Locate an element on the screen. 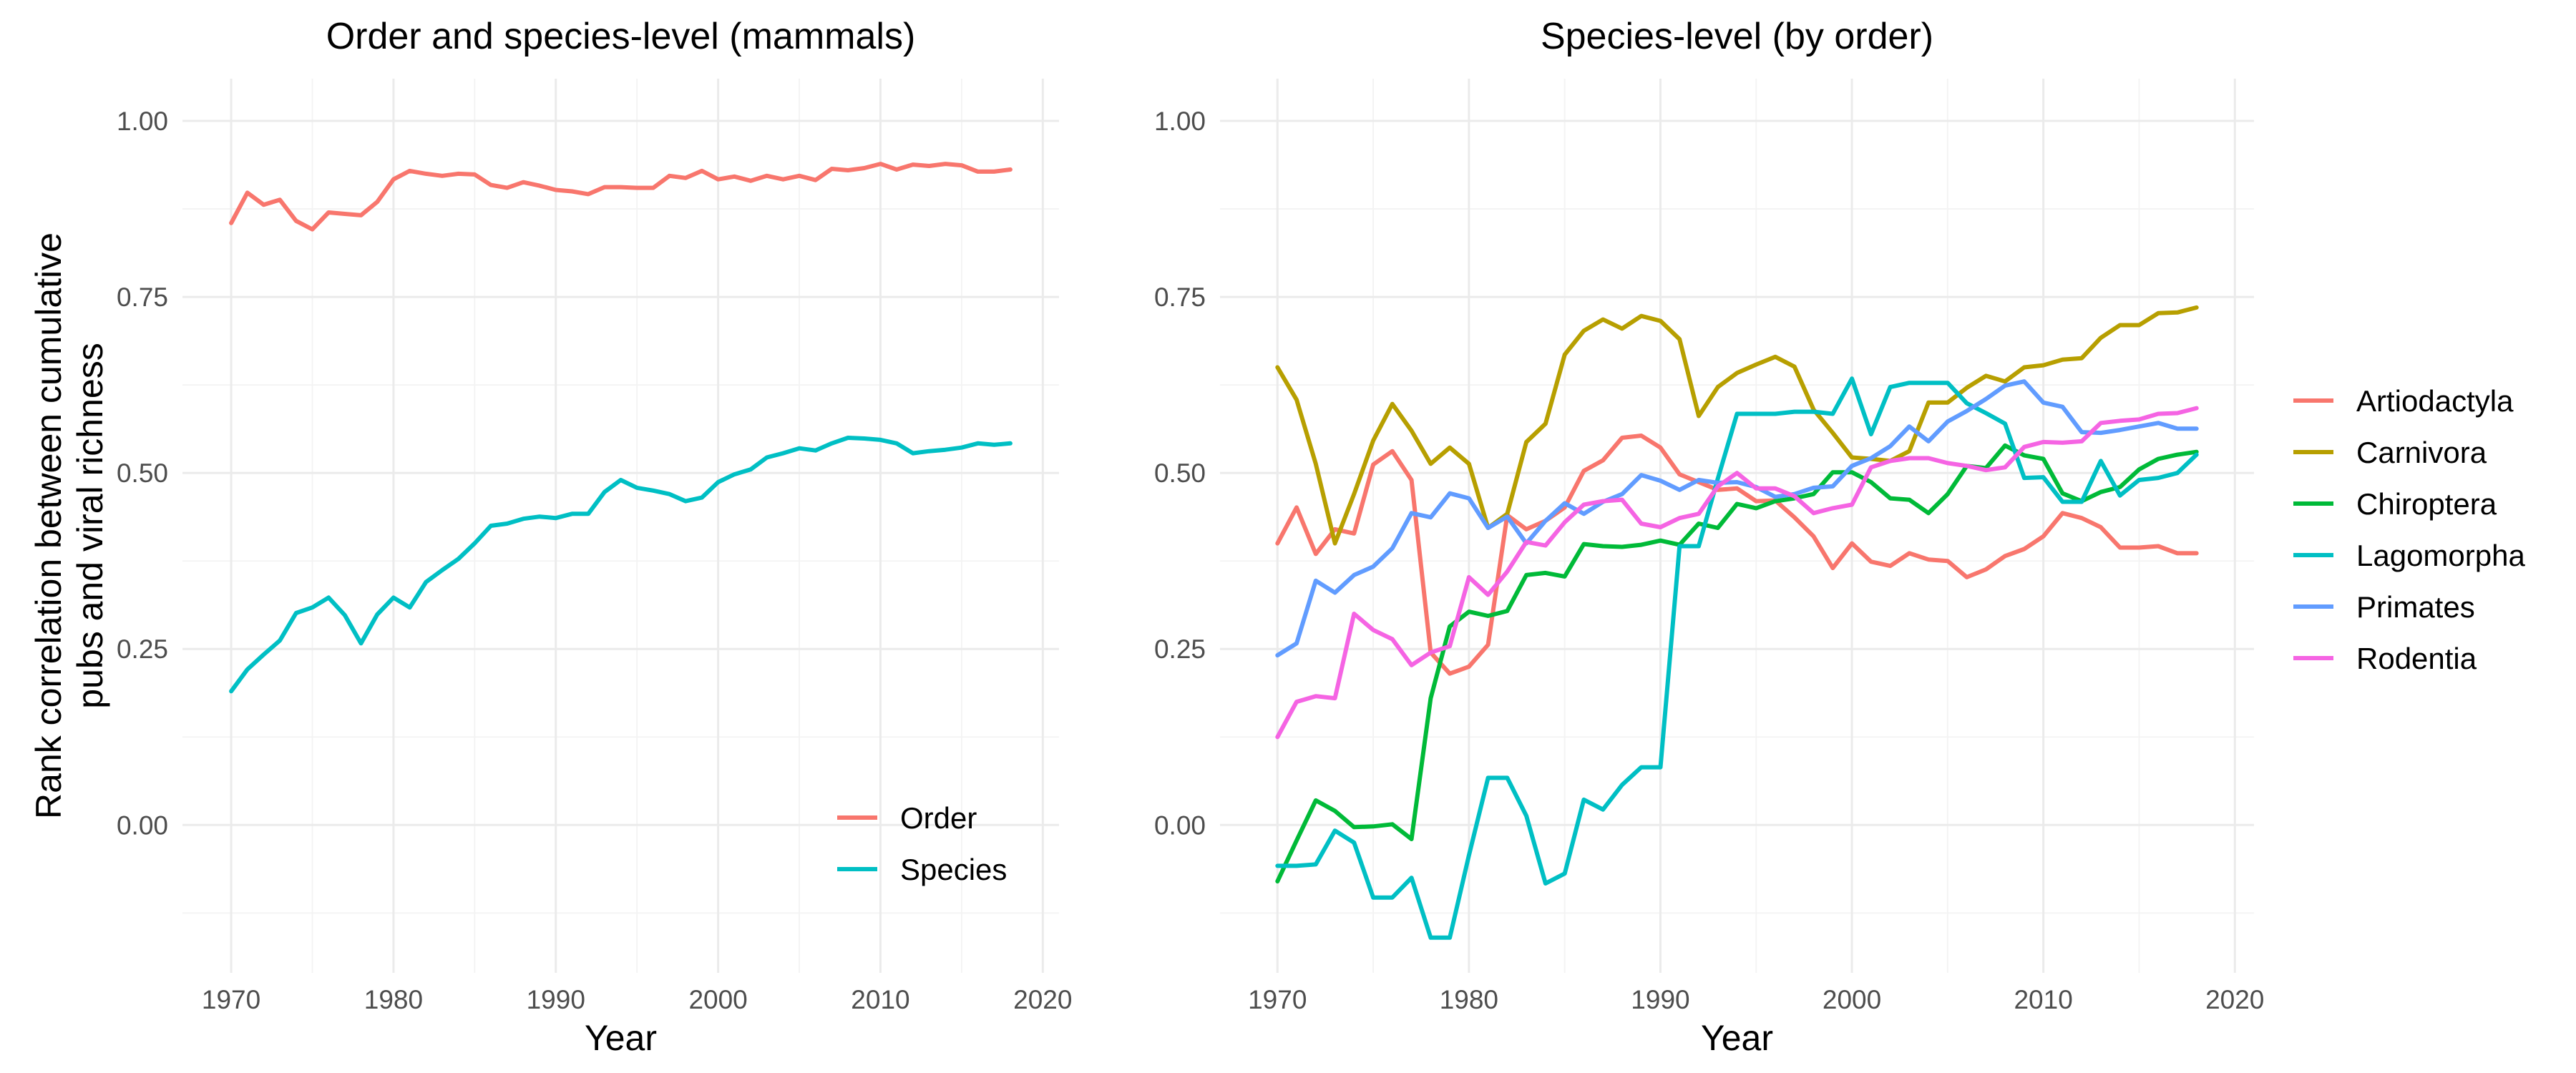 This screenshot has width=2576, height=1073. series-line-rodentia is located at coordinates (1737, 573).